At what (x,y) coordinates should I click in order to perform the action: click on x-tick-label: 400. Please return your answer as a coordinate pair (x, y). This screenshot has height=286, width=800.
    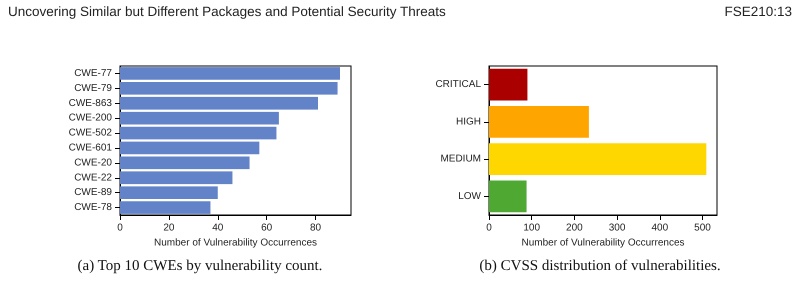
    Looking at the image, I should click on (660, 228).